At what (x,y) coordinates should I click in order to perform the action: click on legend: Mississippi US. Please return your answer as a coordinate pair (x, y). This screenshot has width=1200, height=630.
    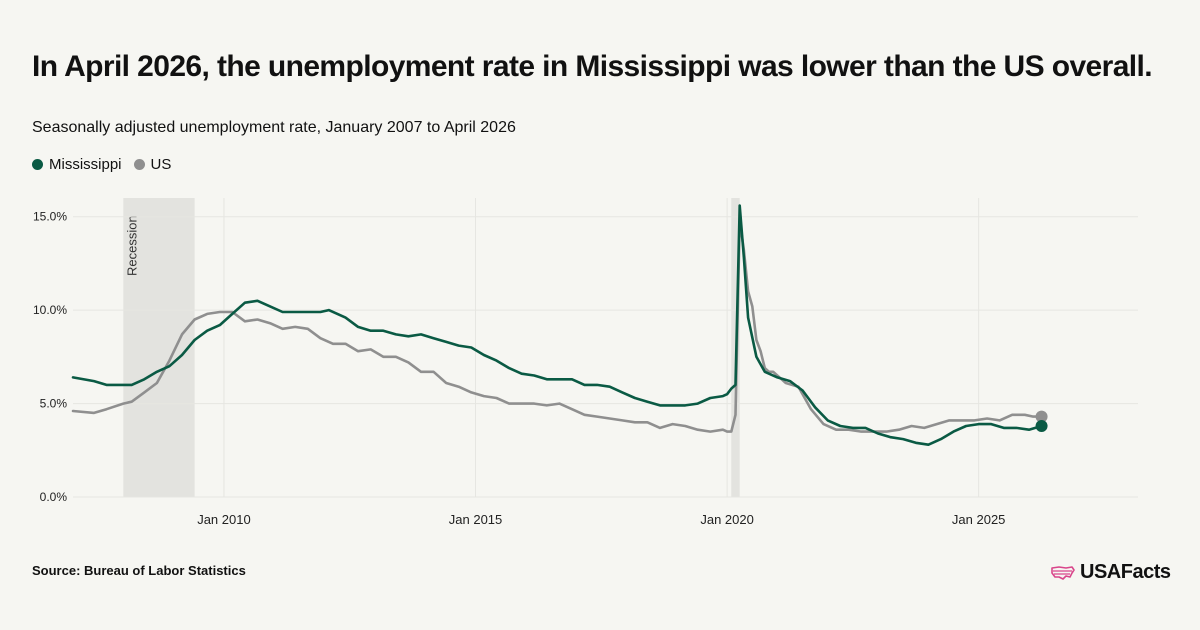
    Looking at the image, I should click on (107, 164).